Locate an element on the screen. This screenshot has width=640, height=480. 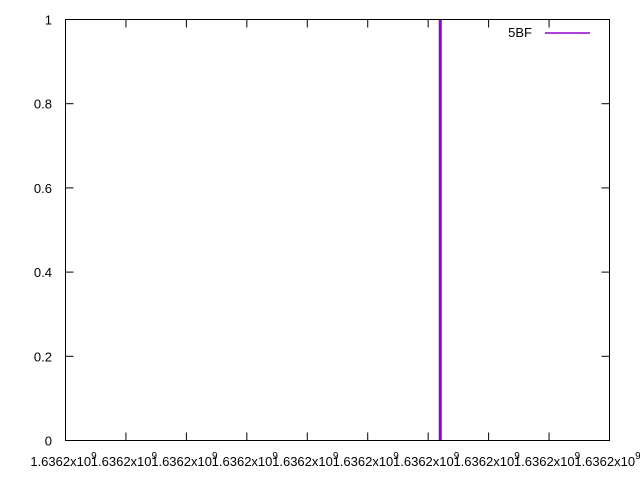
y-tick-labels: 0 0.2 0.4 0.6 0.8 1 is located at coordinates (43, 231).